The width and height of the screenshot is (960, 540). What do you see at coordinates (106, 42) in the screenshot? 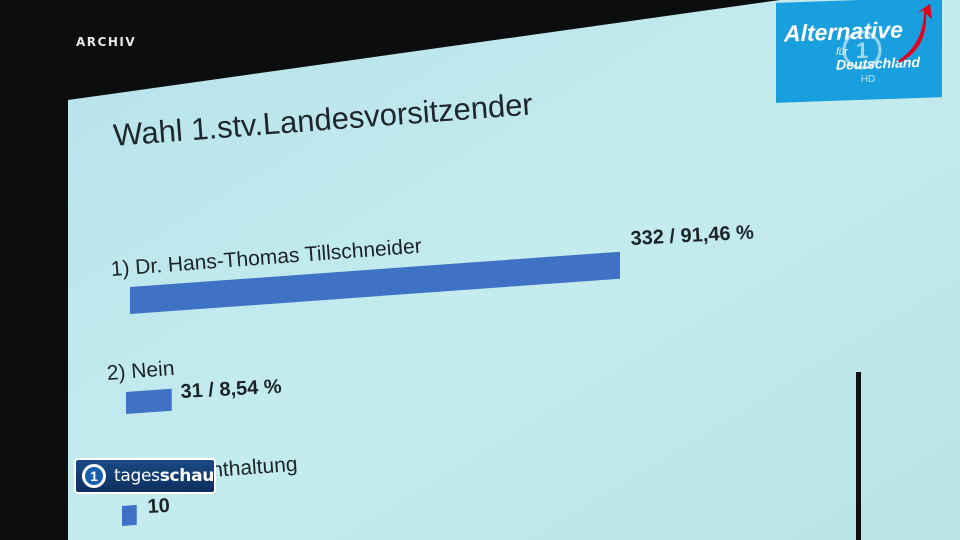
I see `archive-label: ARCHIV` at bounding box center [106, 42].